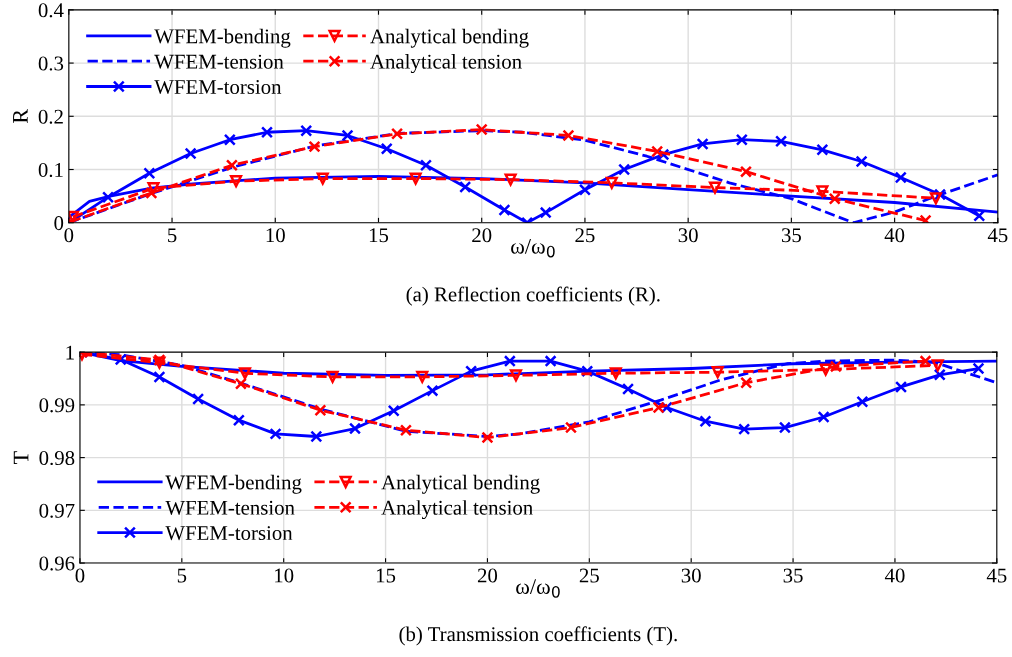 The width and height of the screenshot is (1012, 657). What do you see at coordinates (59, 223) in the screenshot?
I see `y-tick-label: 0` at bounding box center [59, 223].